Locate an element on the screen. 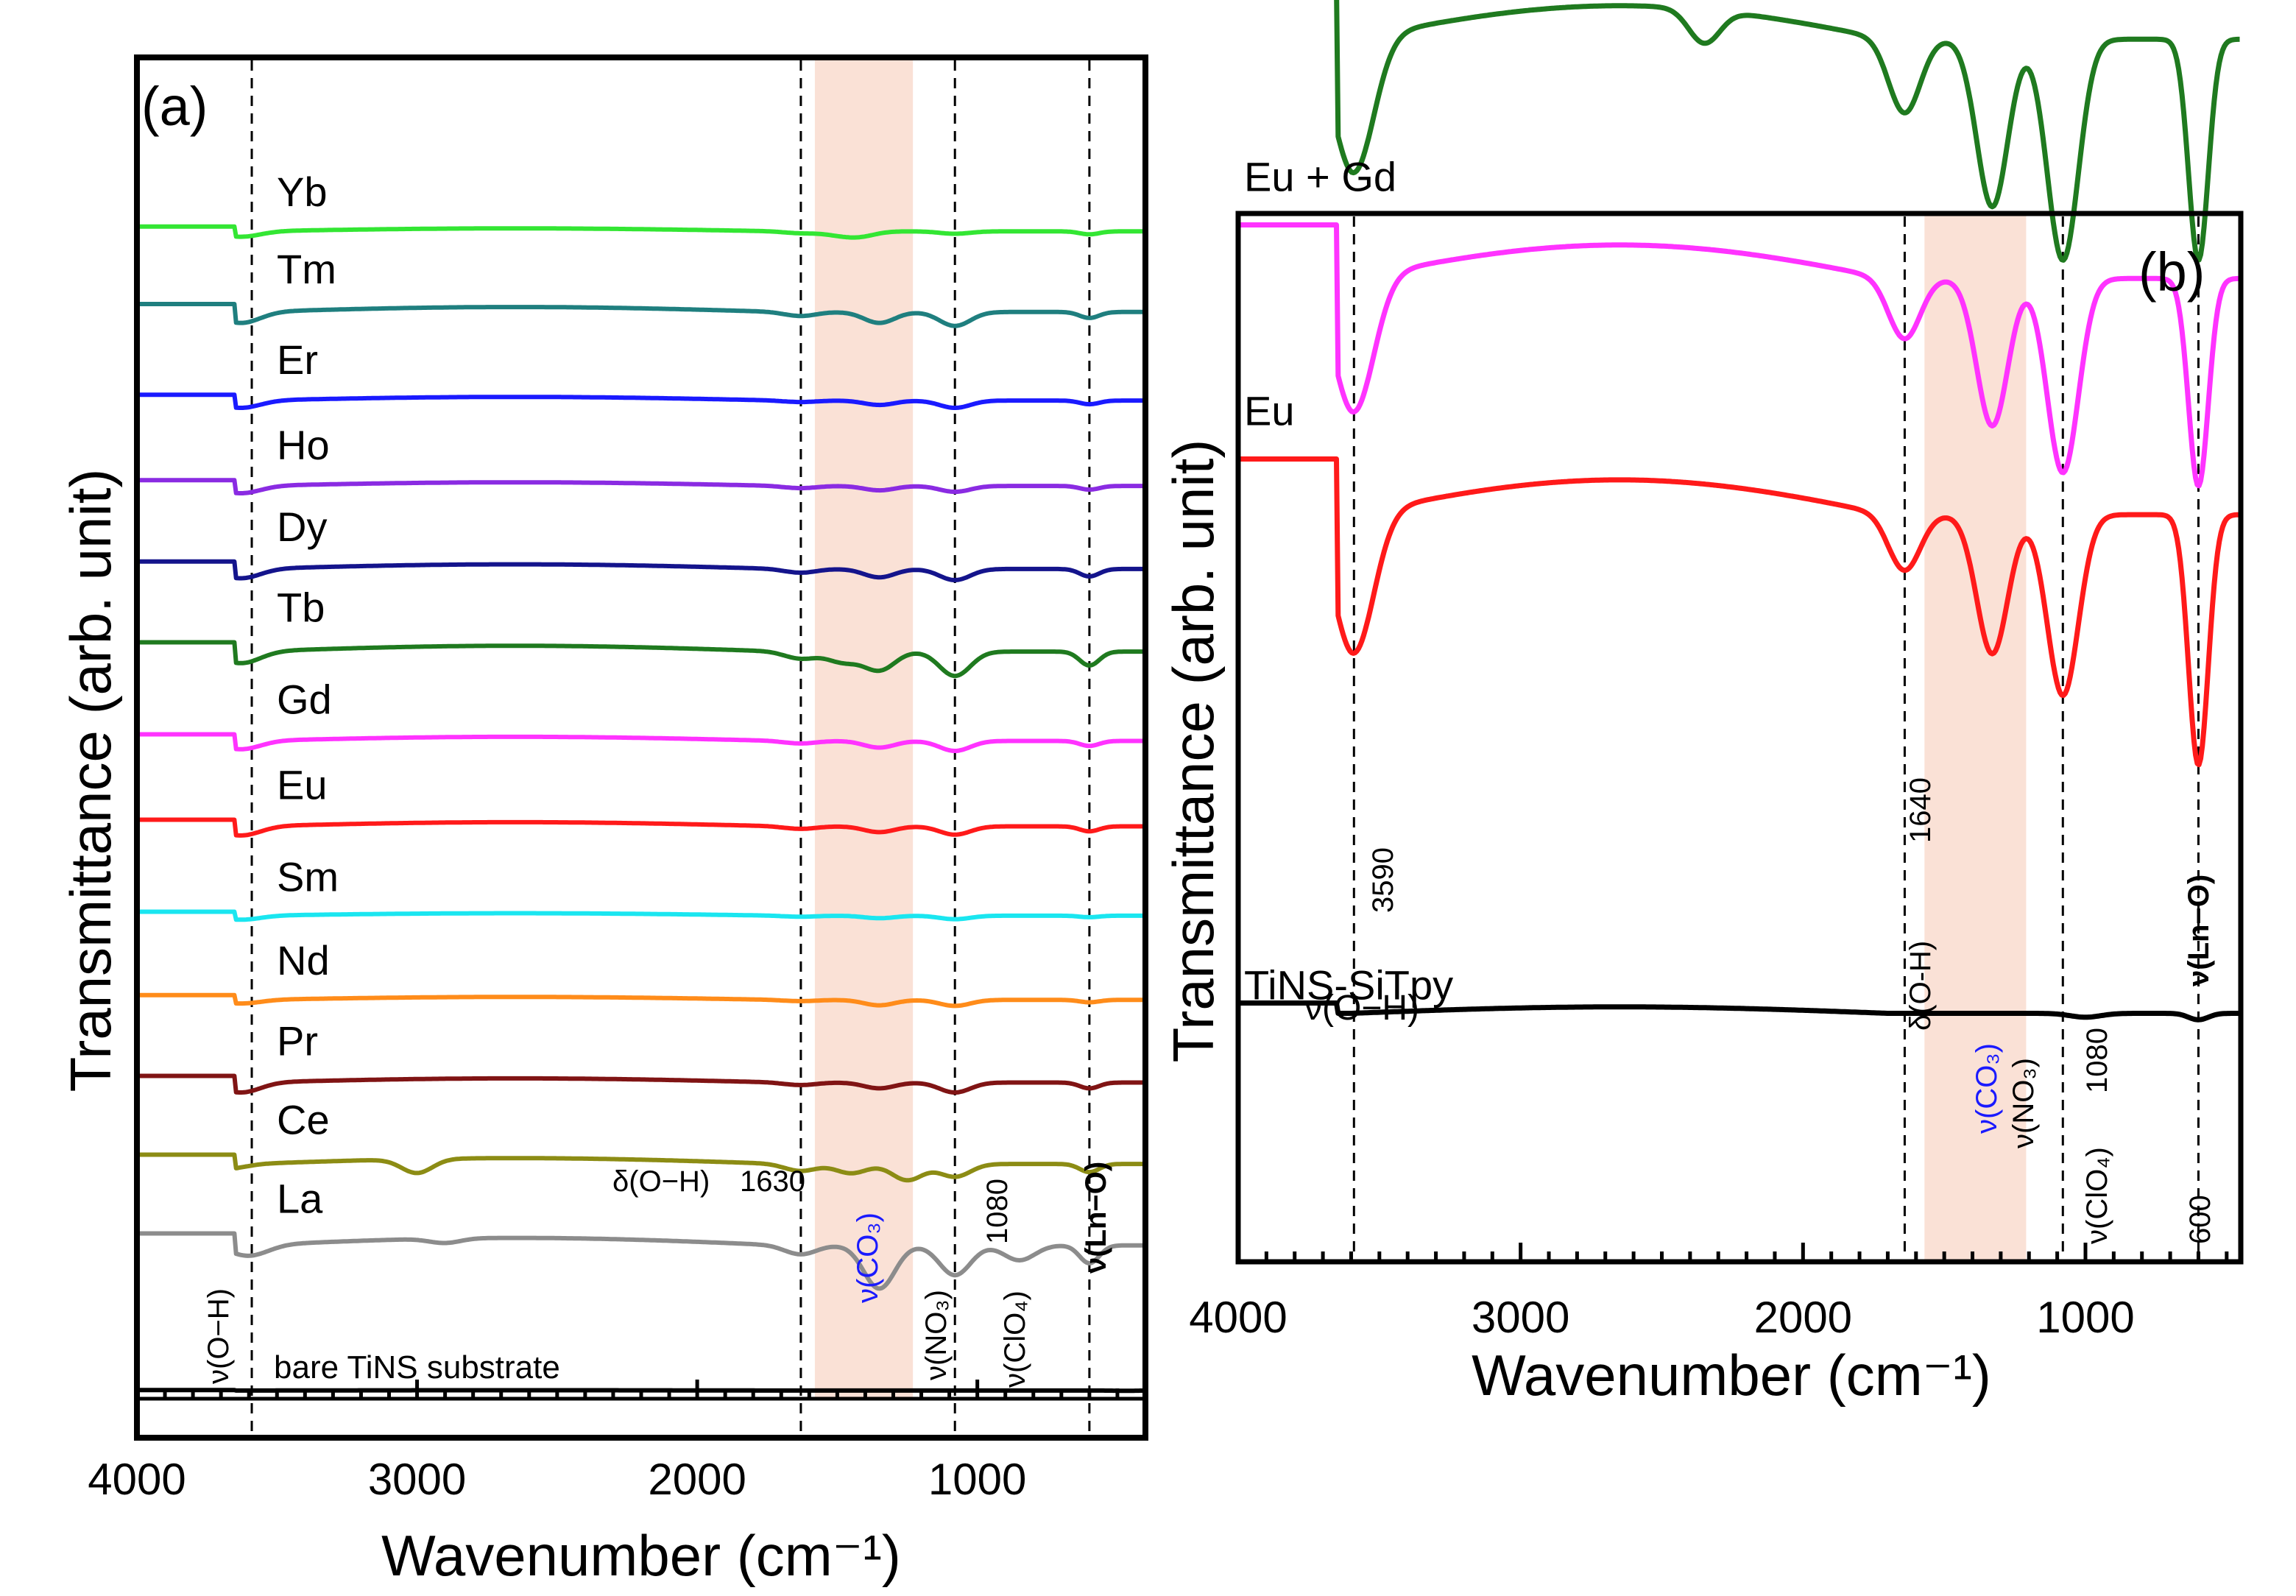 The image size is (2296, 1596). panel-b-annotation-oh-bend-value: 1640 is located at coordinates (1921, 810).